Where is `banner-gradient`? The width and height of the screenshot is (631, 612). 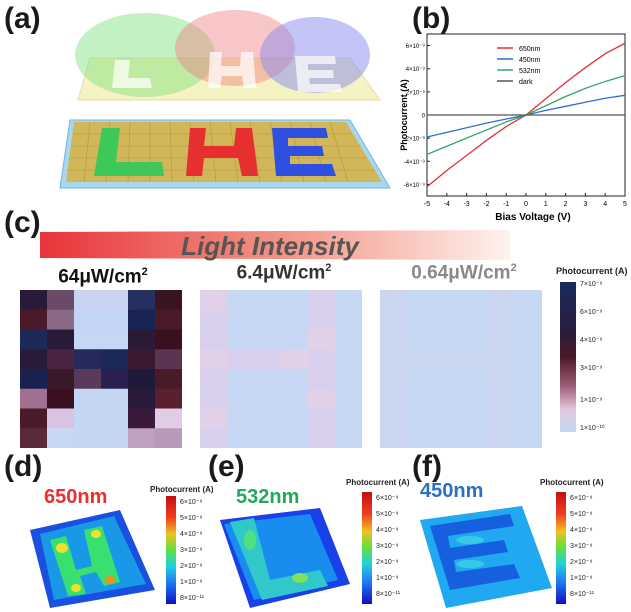 banner-gradient is located at coordinates (275, 245).